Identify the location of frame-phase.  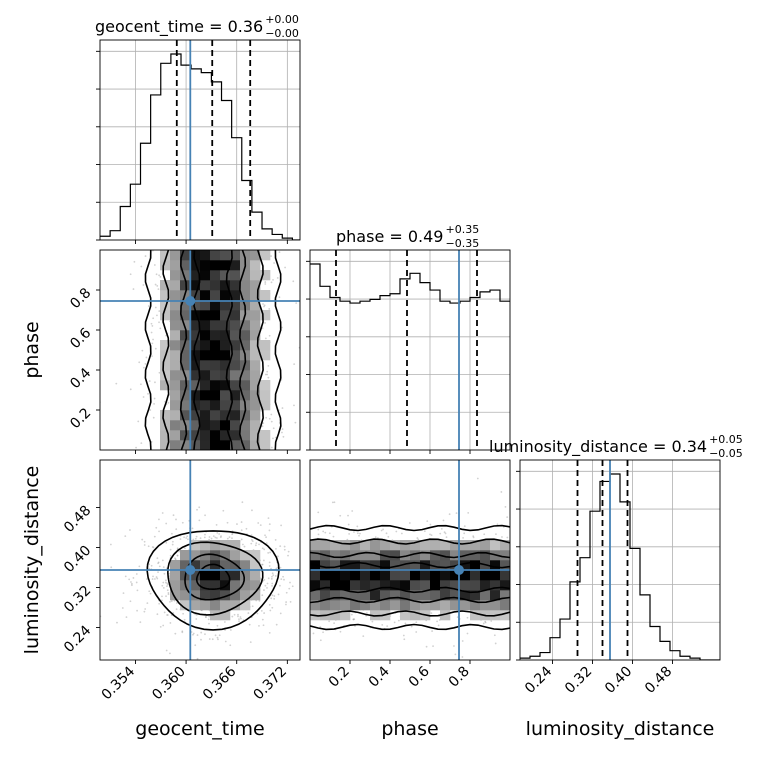
(410, 350).